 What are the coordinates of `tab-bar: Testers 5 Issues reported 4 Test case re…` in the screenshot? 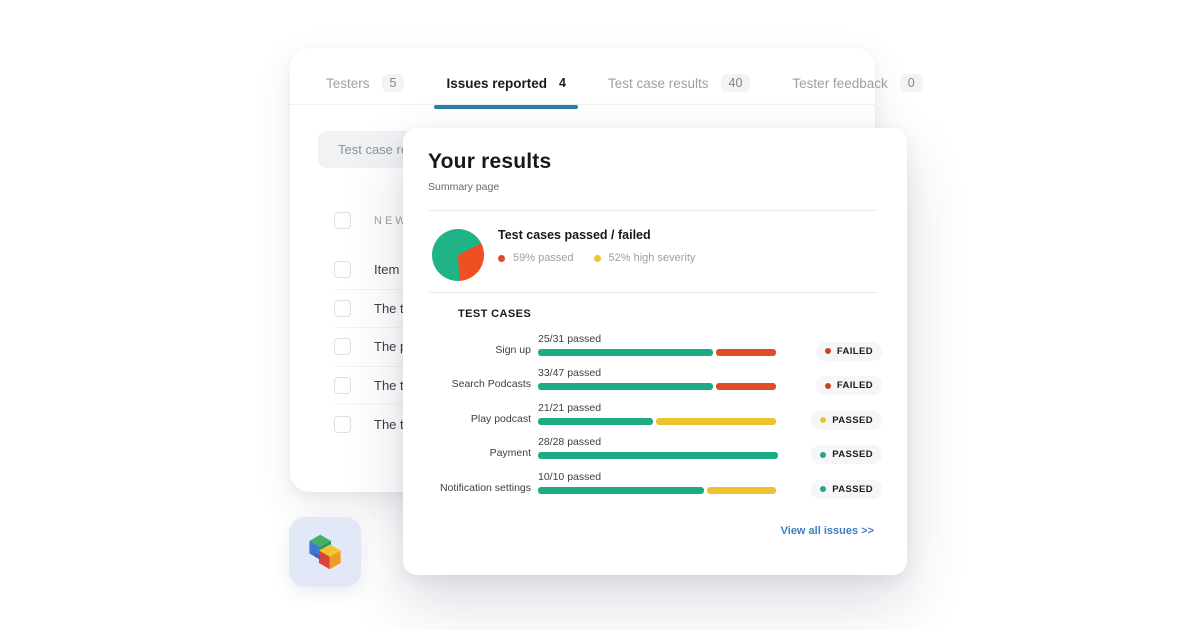 It's located at (624, 91).